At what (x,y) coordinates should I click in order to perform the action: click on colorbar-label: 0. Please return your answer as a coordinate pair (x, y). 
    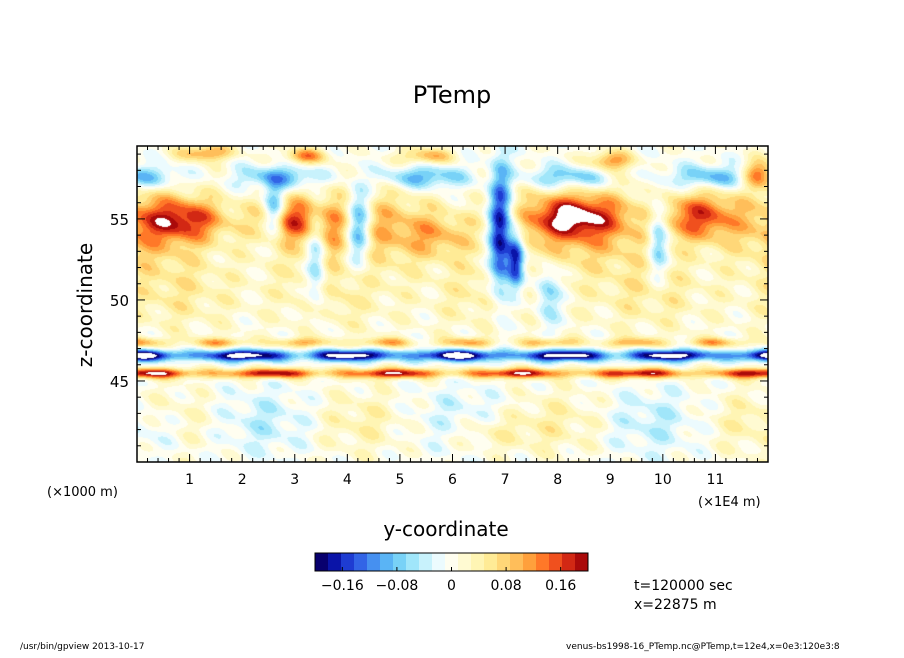
    Looking at the image, I should click on (451, 586).